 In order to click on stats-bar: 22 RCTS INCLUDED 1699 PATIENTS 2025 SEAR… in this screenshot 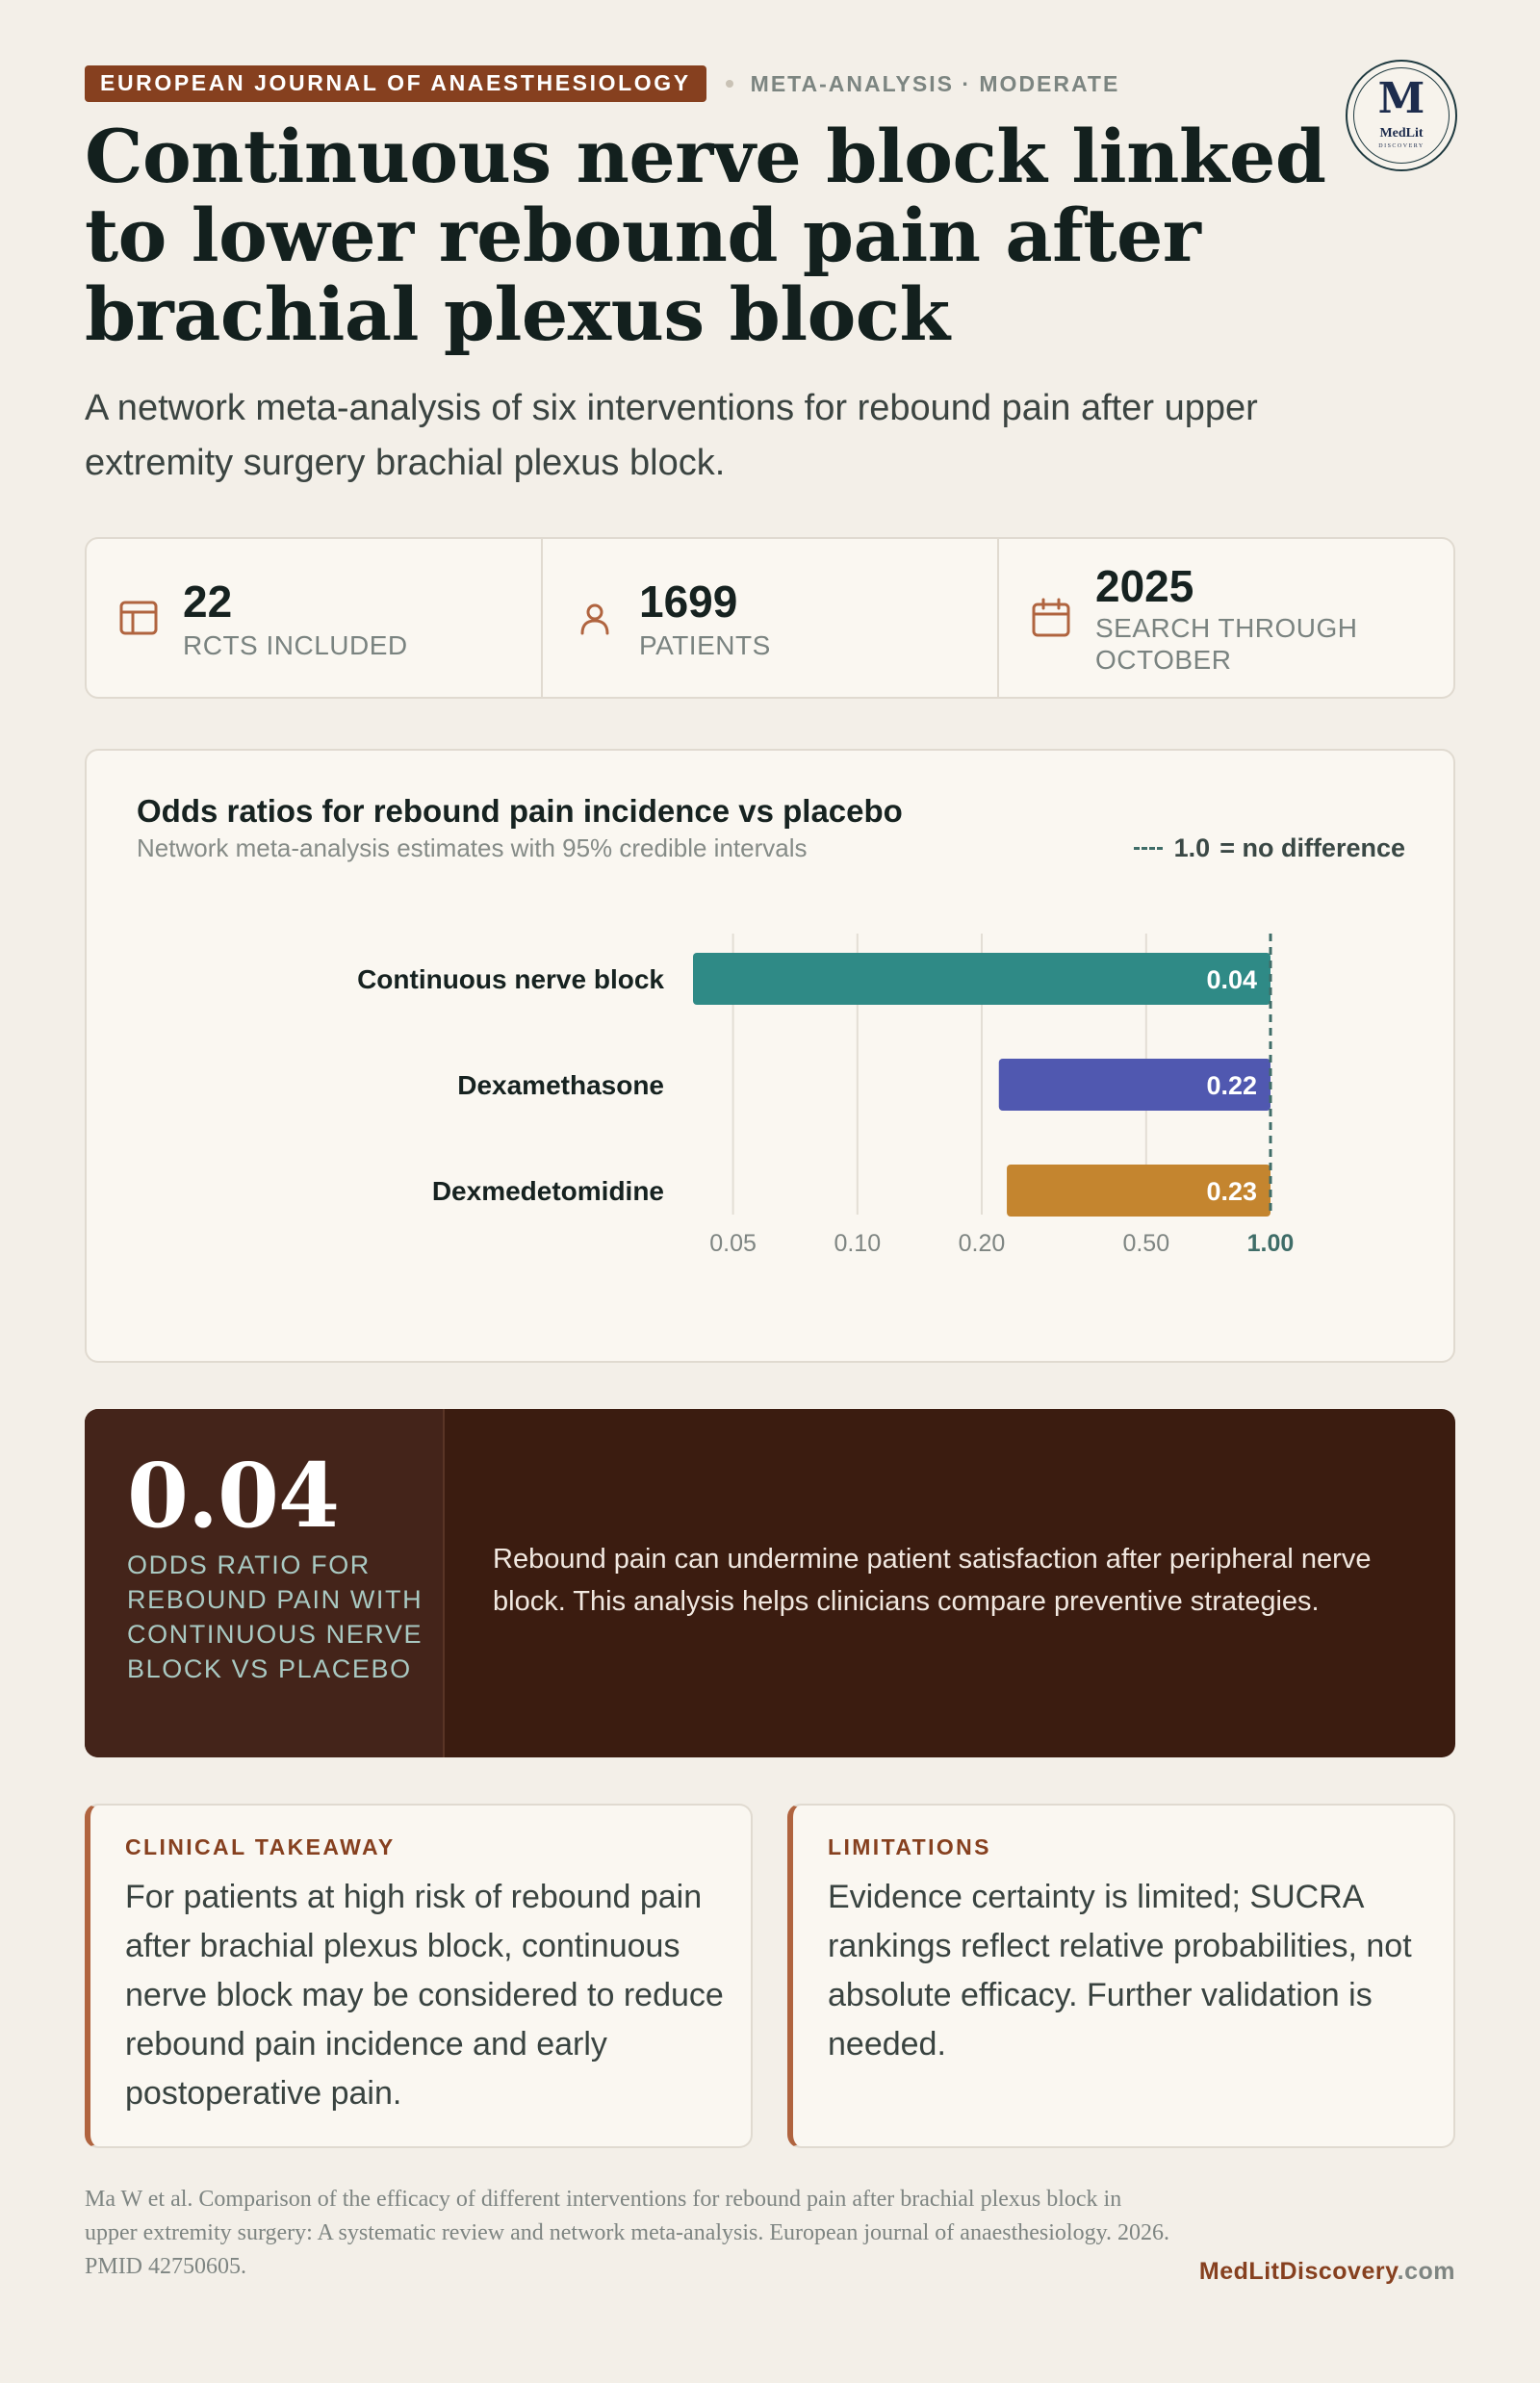, I will do `click(770, 618)`.